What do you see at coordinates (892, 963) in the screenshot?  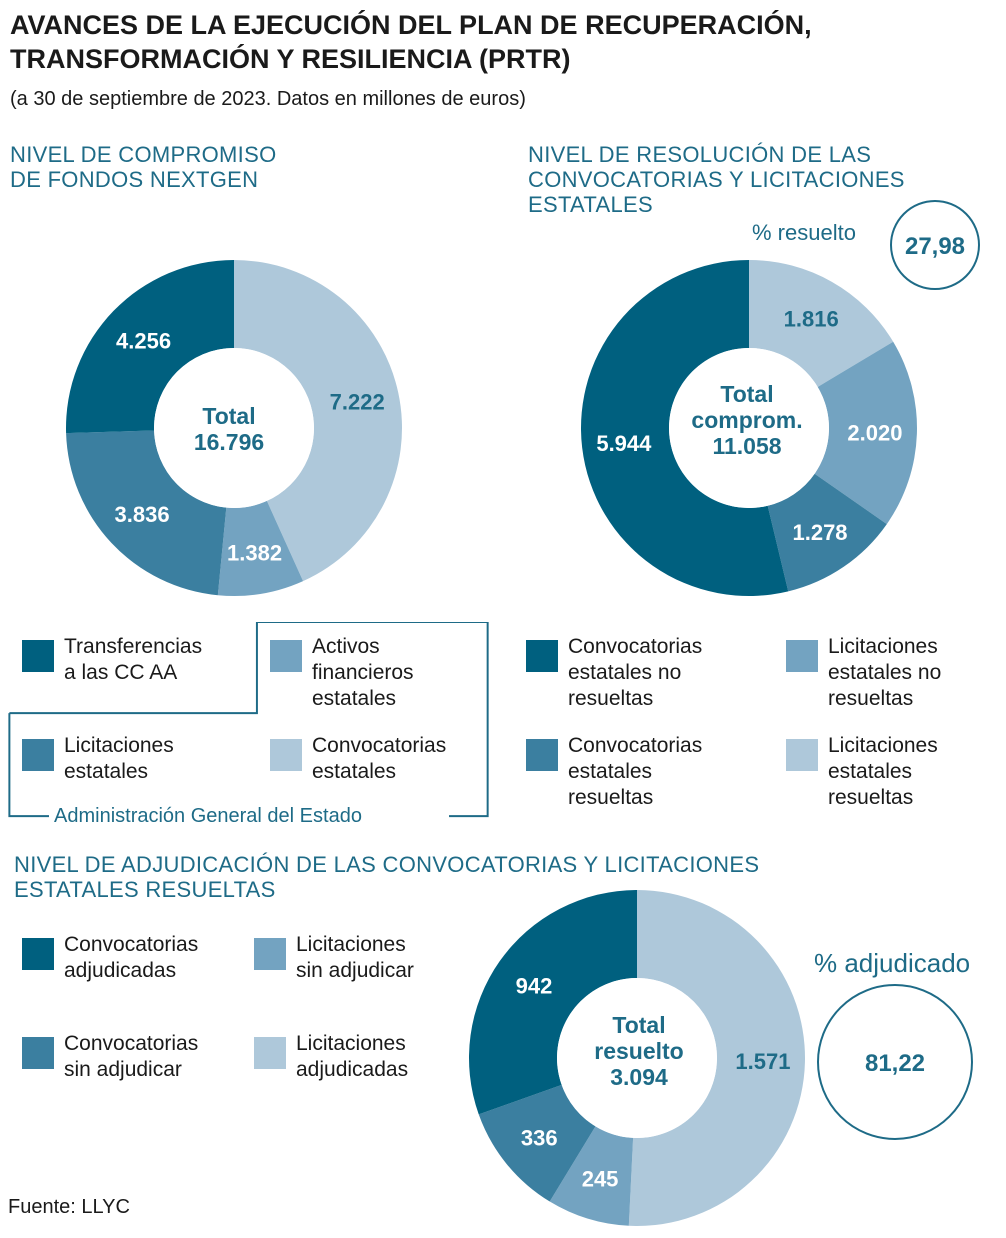 I see `pct-adjudicado-label: % adjudicado` at bounding box center [892, 963].